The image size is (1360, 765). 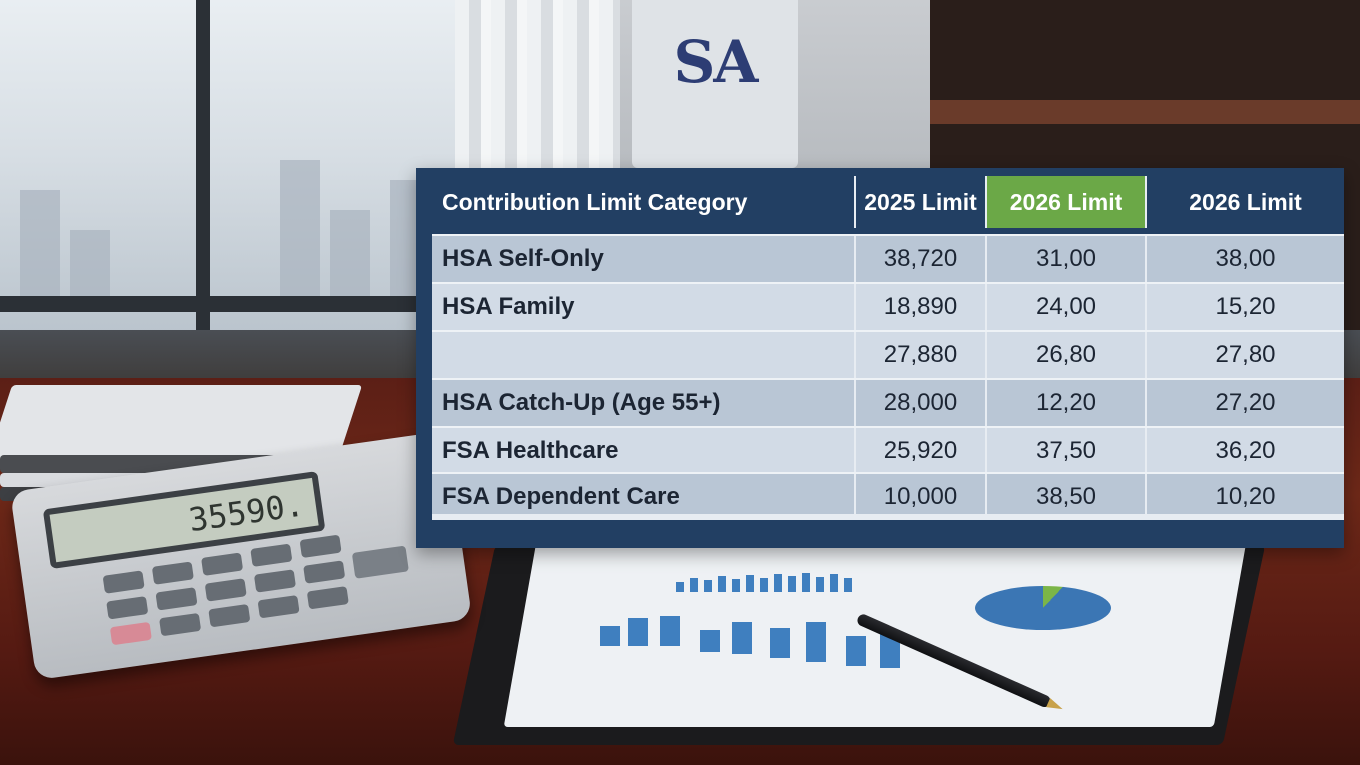 What do you see at coordinates (921, 497) in the screenshot?
I see `row-value-2025: 10,000` at bounding box center [921, 497].